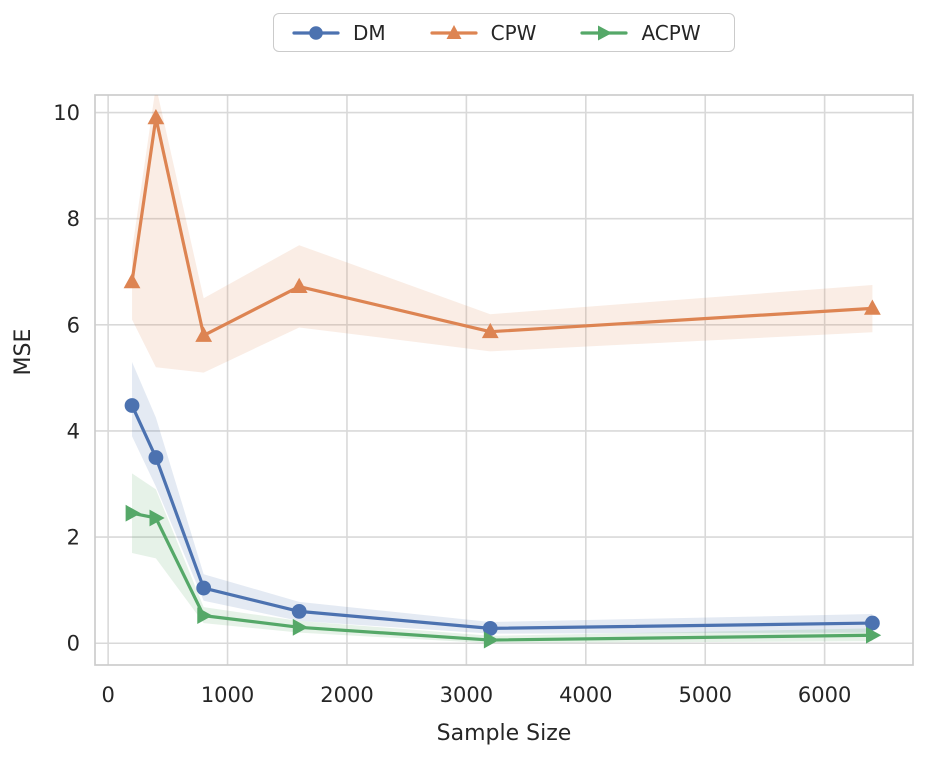  What do you see at coordinates (604, 32) in the screenshot?
I see `acpw-line-marker-icon` at bounding box center [604, 32].